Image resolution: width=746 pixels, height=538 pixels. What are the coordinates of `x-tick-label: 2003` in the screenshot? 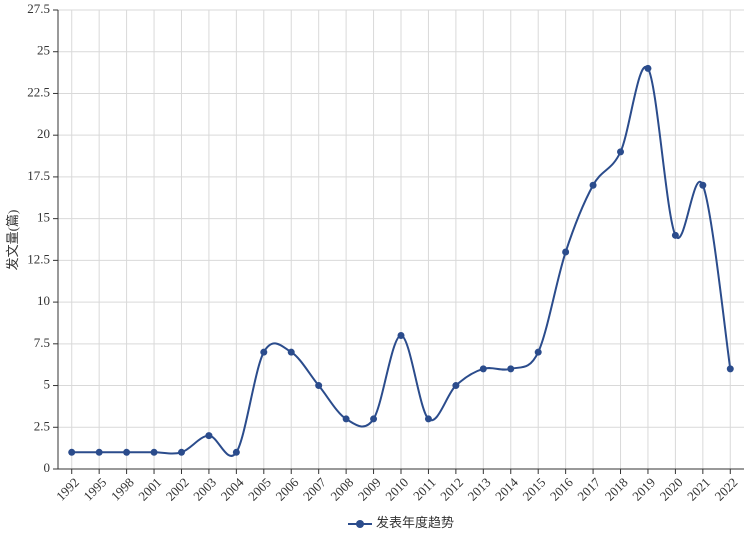 It's located at (204, 489).